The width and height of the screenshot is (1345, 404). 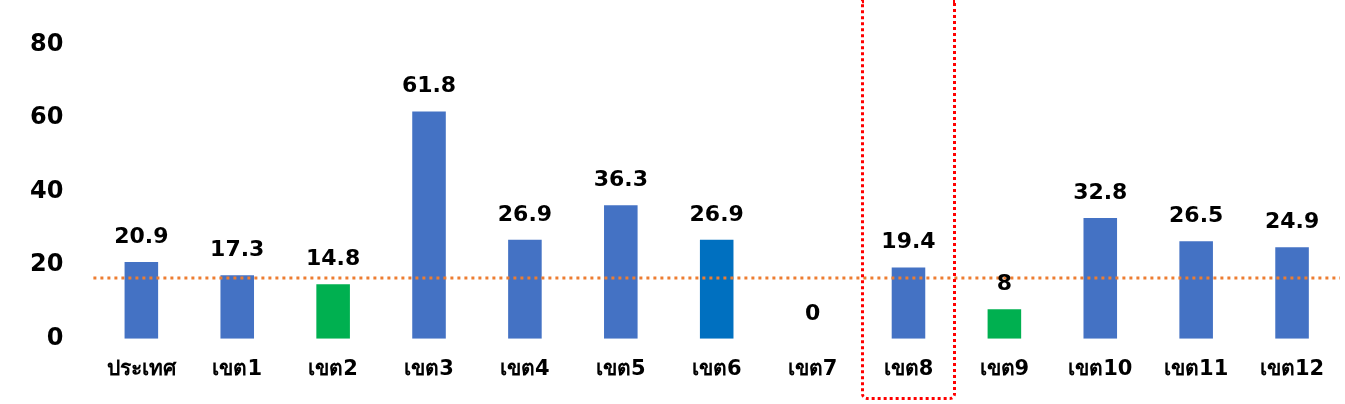 I want to click on x-tick-label: ประเทศ, so click(x=141, y=367).